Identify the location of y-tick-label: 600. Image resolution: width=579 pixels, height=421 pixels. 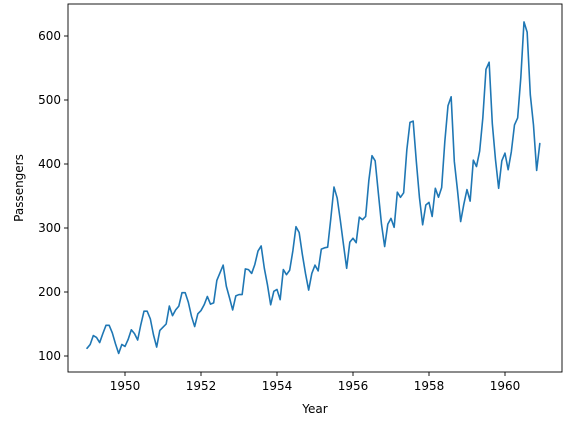
(49, 36).